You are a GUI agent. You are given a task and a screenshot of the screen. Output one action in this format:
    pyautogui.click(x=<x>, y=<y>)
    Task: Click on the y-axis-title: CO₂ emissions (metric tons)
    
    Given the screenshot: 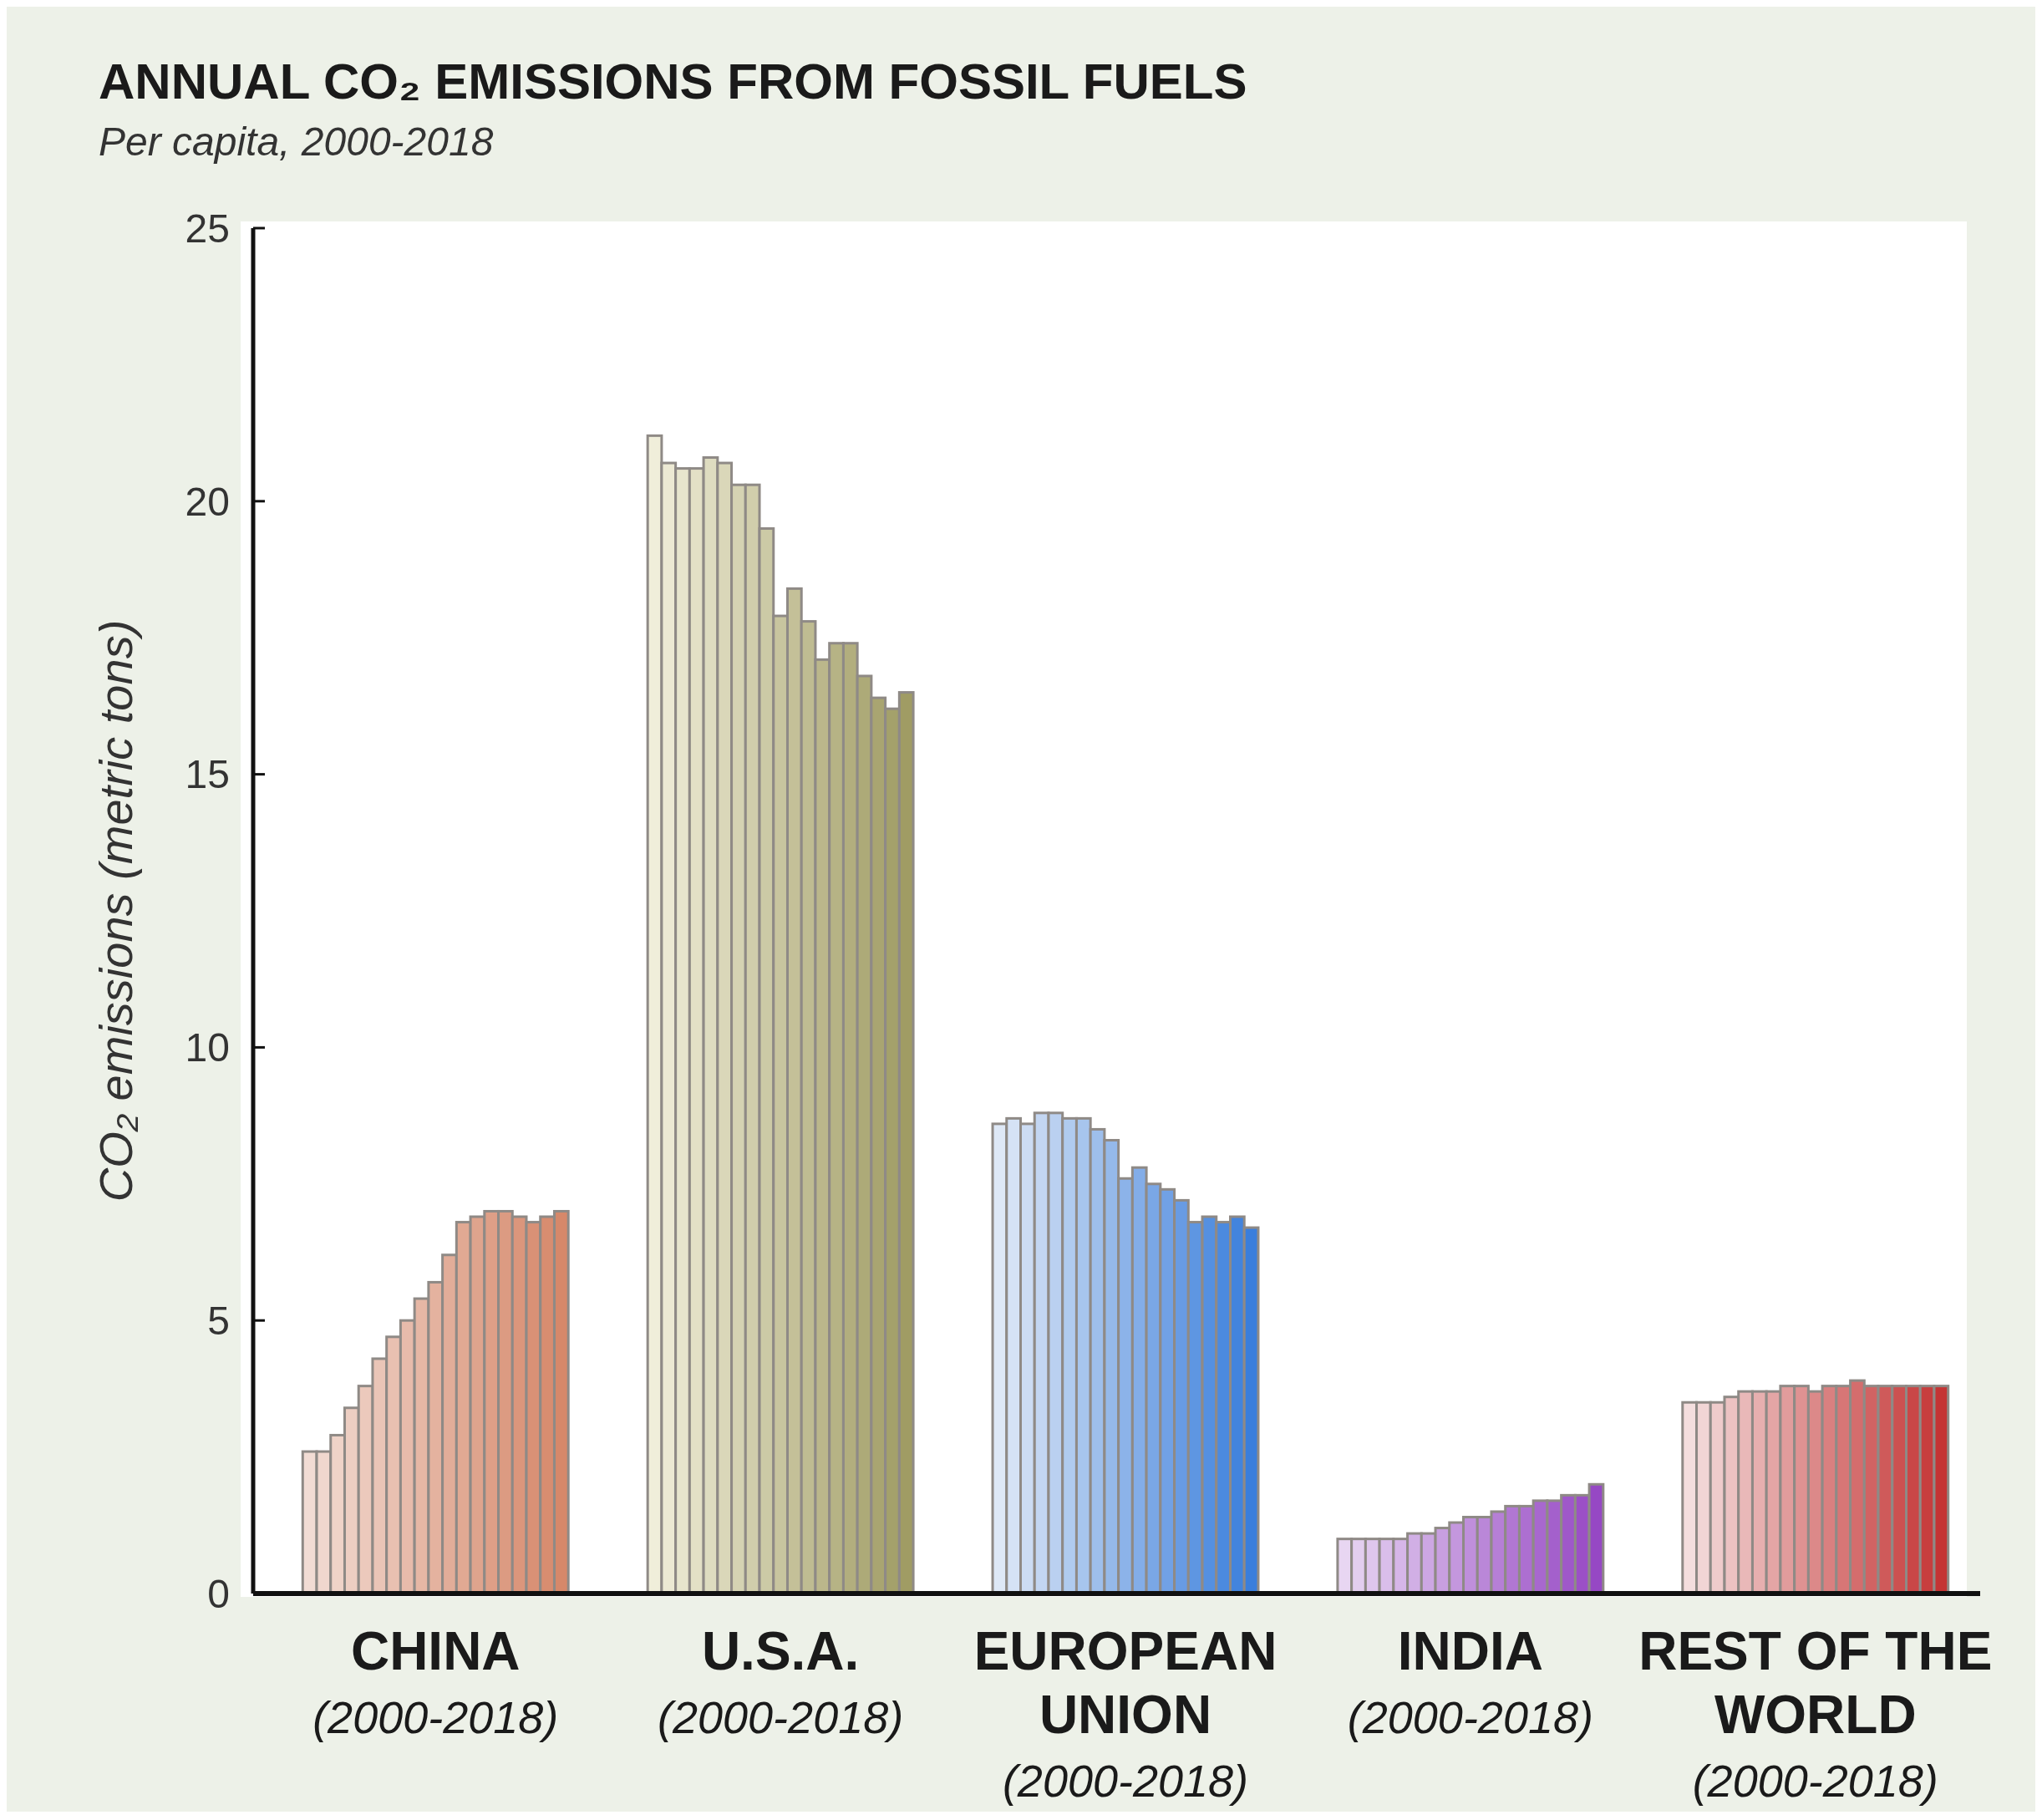 What is the action you would take?
    pyautogui.click(x=115, y=910)
    